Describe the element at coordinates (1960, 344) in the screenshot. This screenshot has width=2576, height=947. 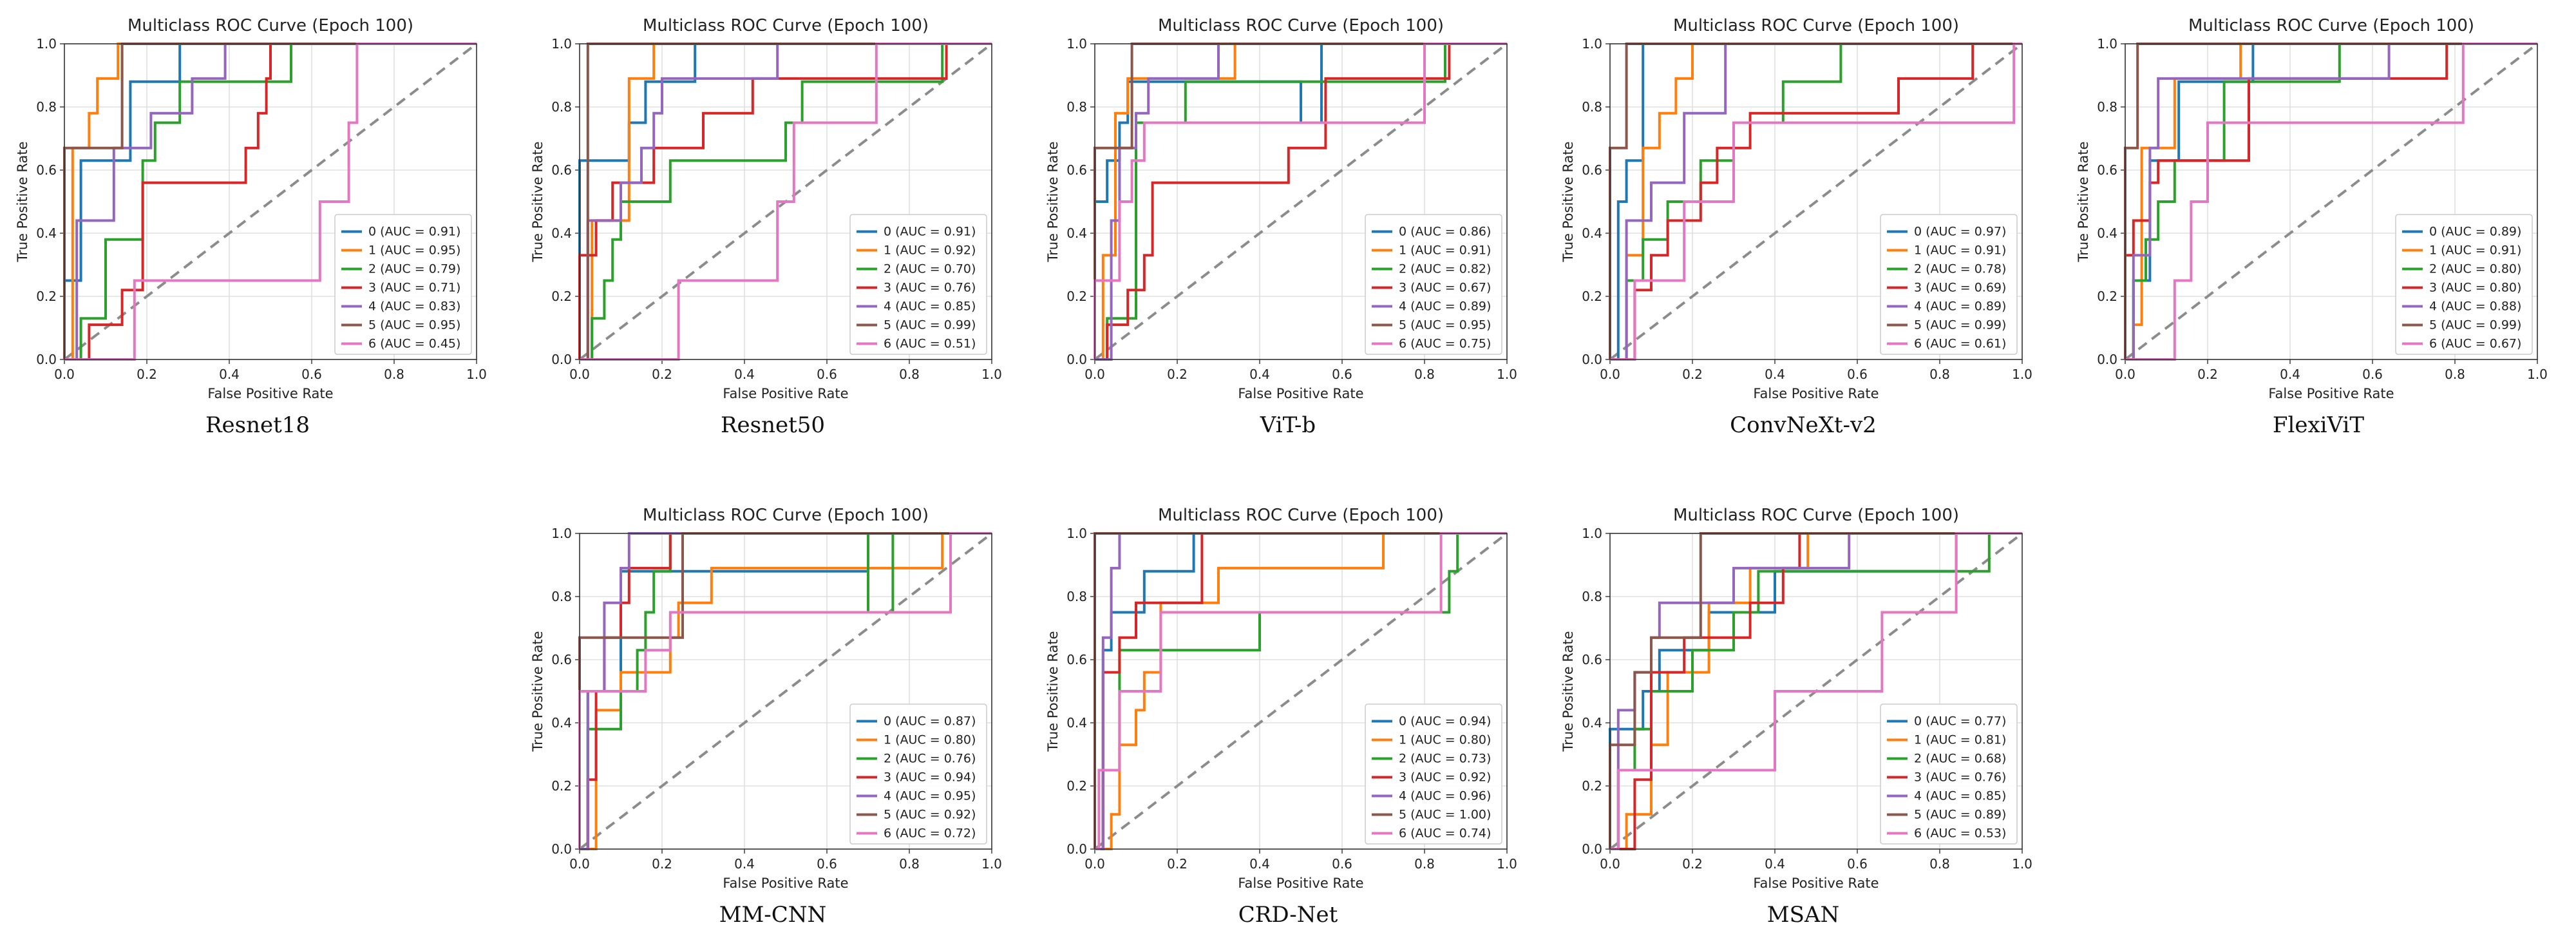
I see `legend-entry-class-6: 6 (AUC = 0.61)` at that location.